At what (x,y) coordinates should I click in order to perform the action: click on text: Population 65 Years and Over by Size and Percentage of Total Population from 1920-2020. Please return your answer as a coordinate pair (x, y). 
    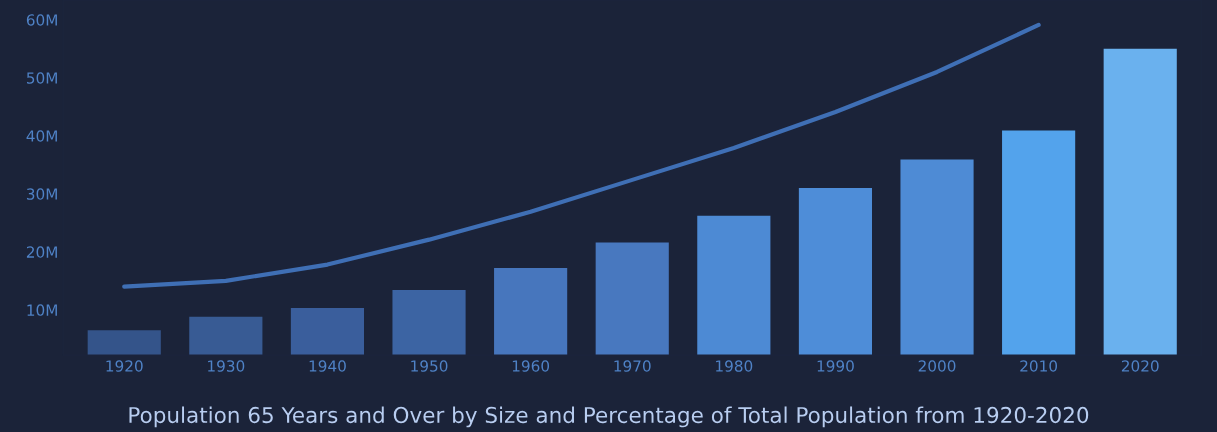
    Looking at the image, I should click on (609, 417).